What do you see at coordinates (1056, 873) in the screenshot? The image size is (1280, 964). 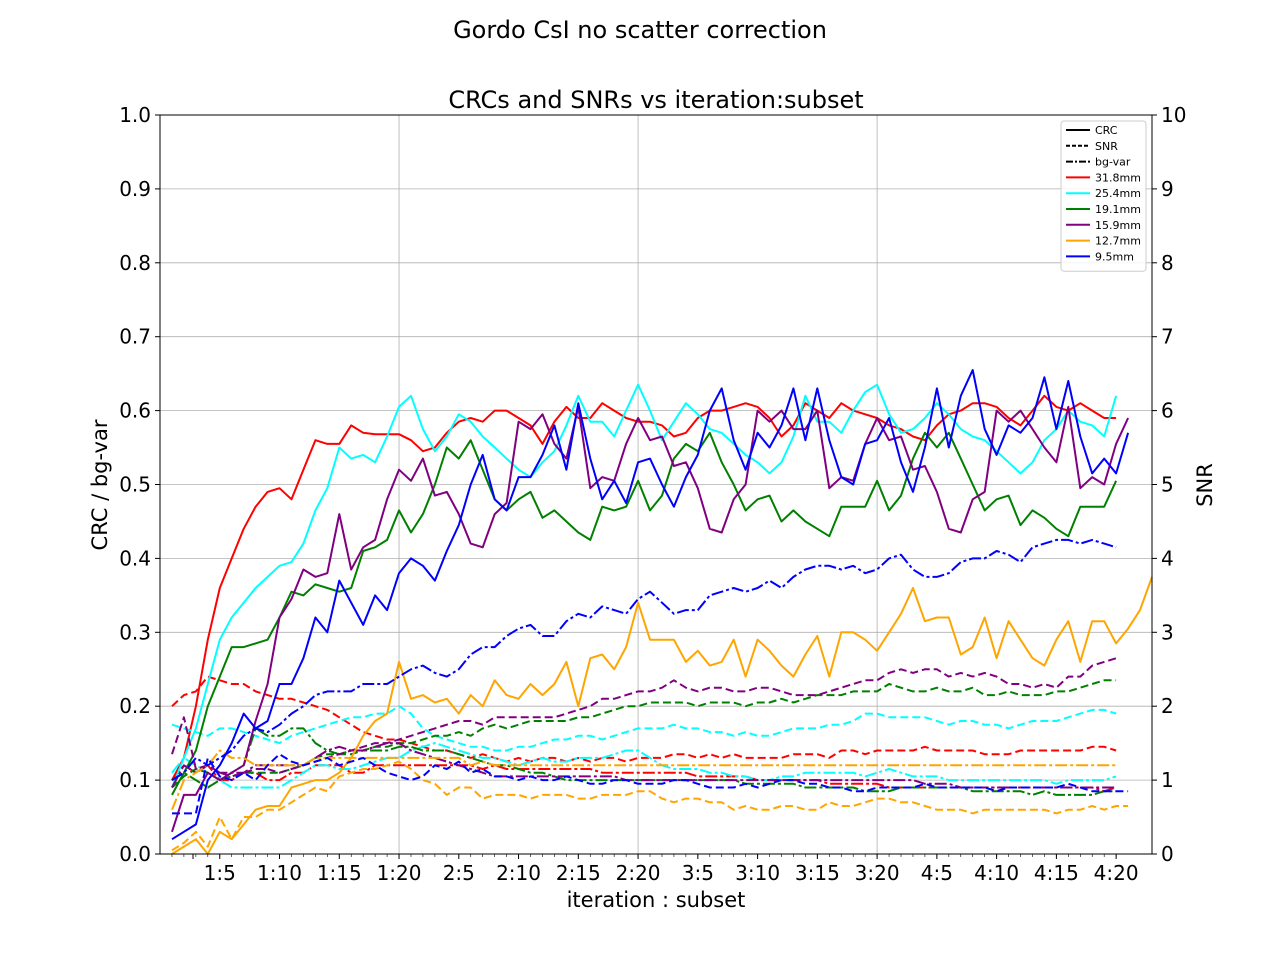 I see `x-tick-label: 4:15` at bounding box center [1056, 873].